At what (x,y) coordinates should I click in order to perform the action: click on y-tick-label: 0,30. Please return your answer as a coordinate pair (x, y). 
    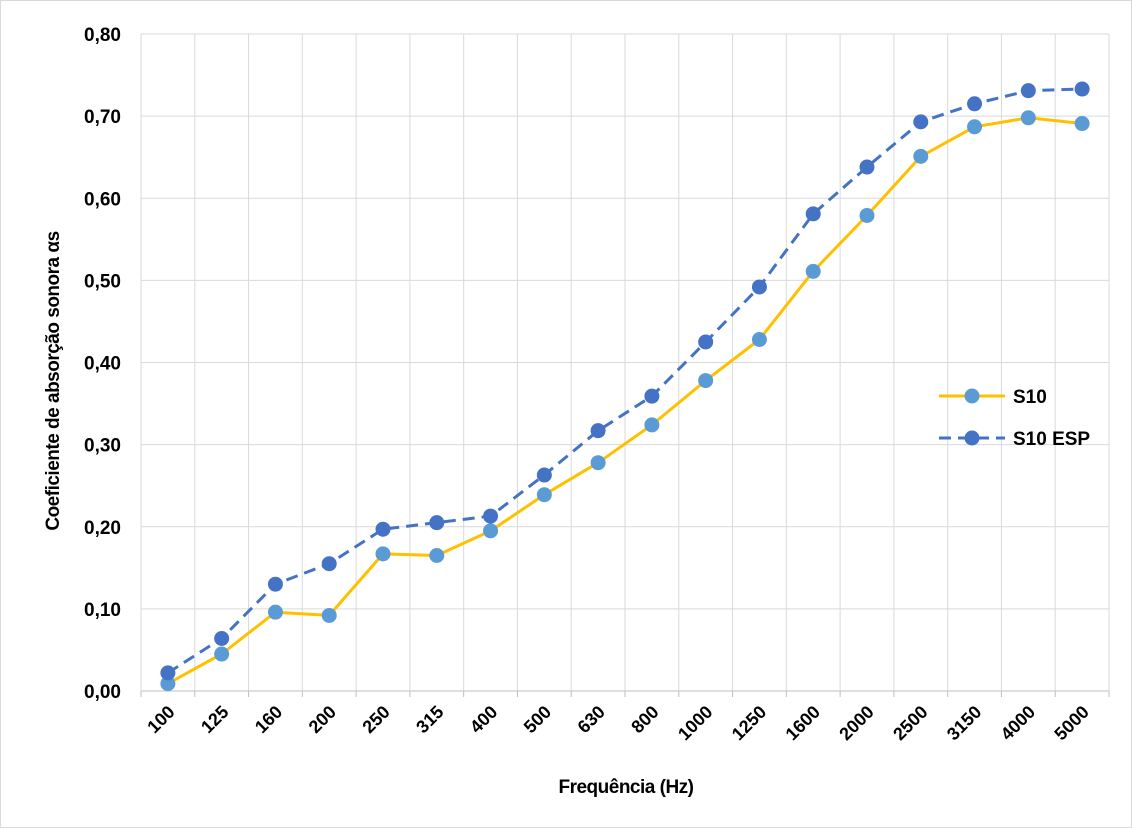
    Looking at the image, I should click on (102, 446).